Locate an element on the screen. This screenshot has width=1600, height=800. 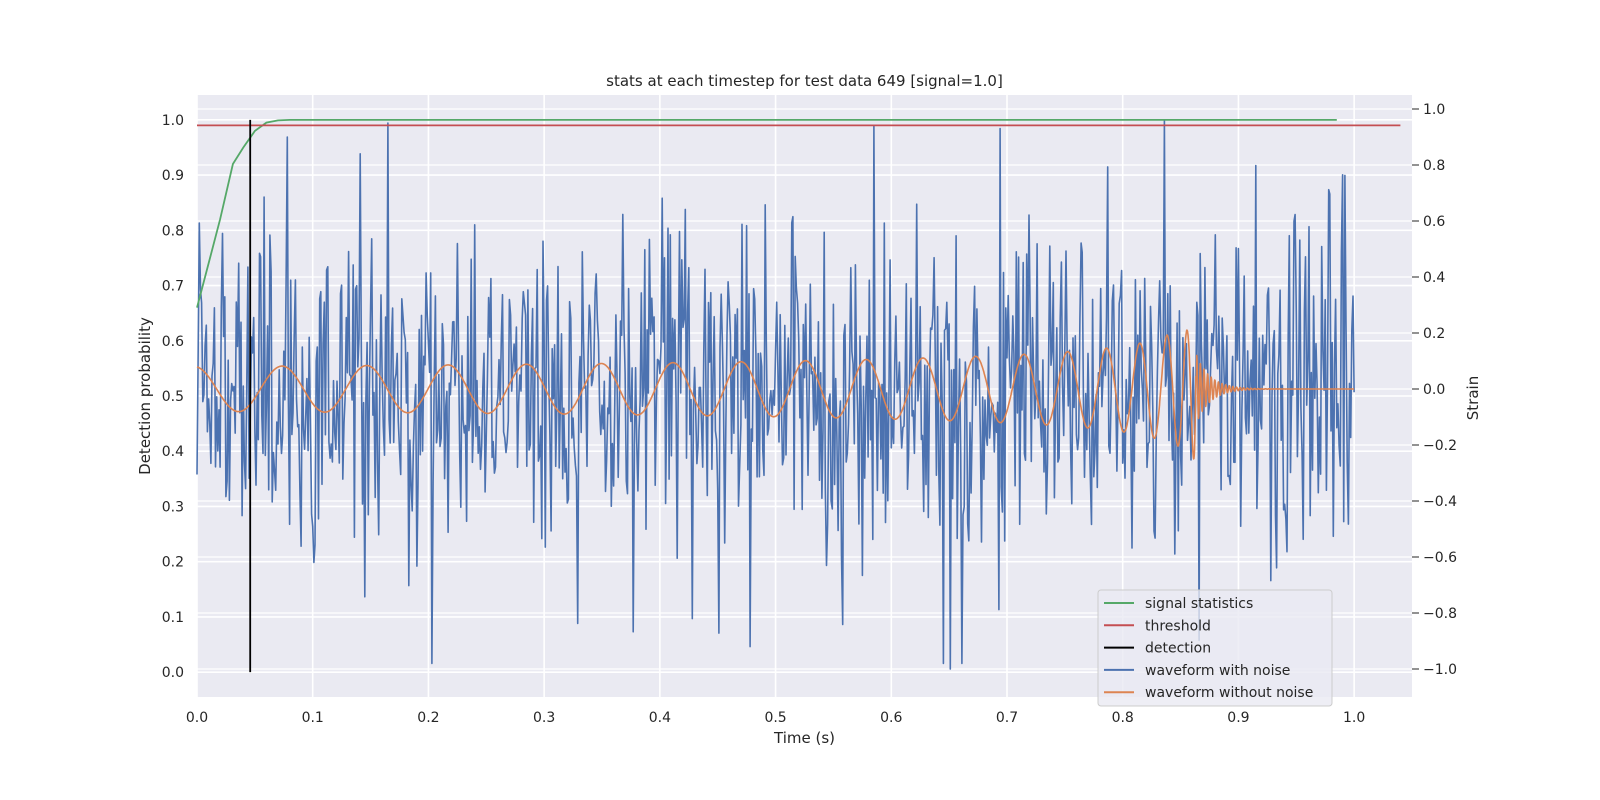
y-tick-label: 0.4 is located at coordinates (173, 452).